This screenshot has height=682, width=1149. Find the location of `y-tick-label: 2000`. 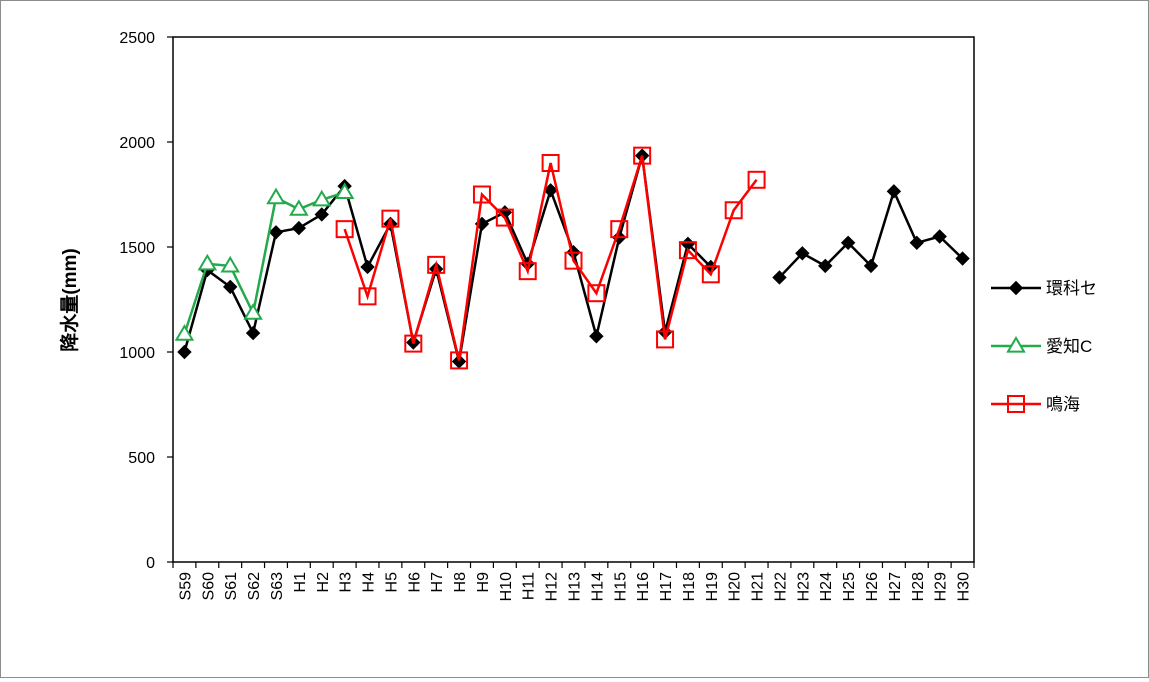

y-tick-label: 2000 is located at coordinates (137, 143).